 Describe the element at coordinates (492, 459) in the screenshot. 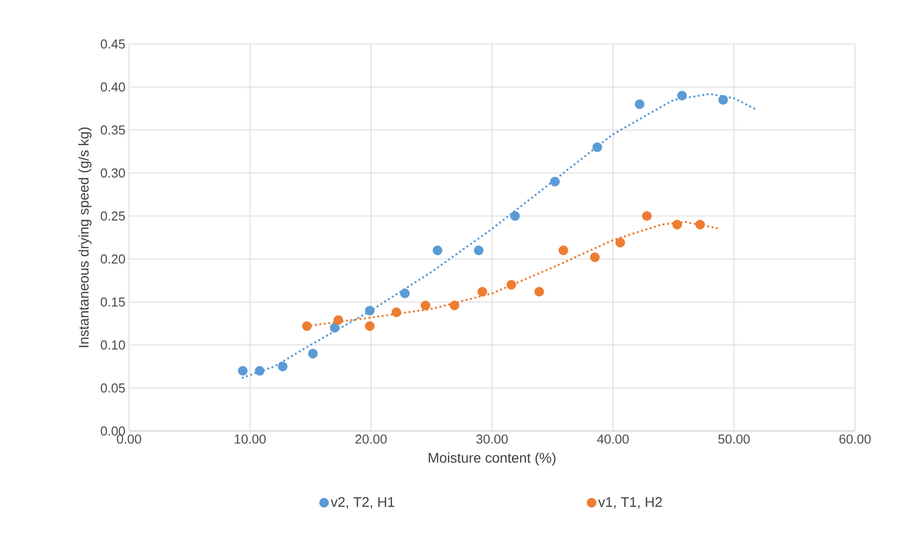

I see `x-axis-title: Moisture content (%)` at that location.